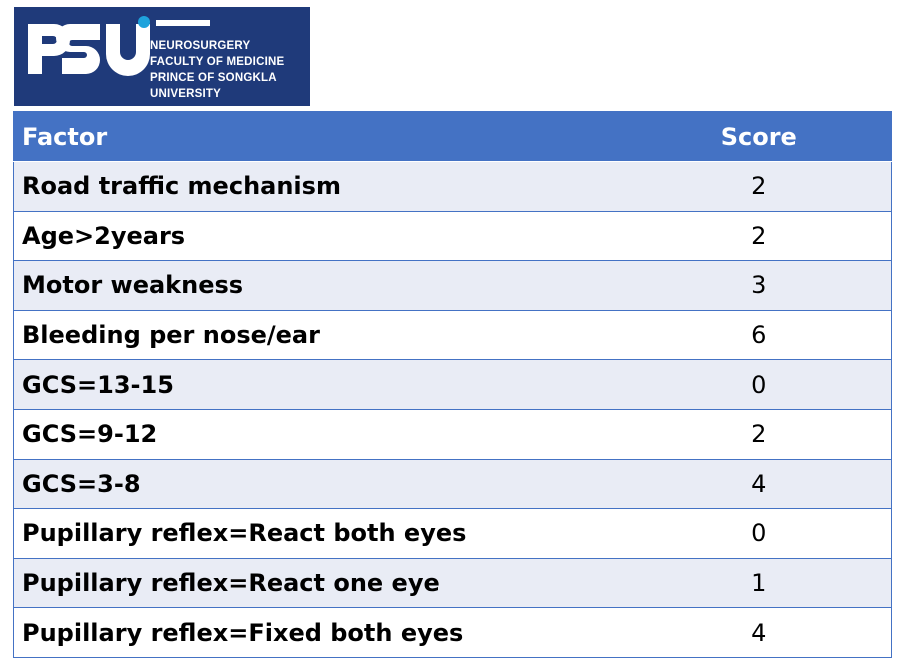 The width and height of the screenshot is (907, 667). Describe the element at coordinates (119, 46) in the screenshot. I see `psu-wordmark-icon` at that location.